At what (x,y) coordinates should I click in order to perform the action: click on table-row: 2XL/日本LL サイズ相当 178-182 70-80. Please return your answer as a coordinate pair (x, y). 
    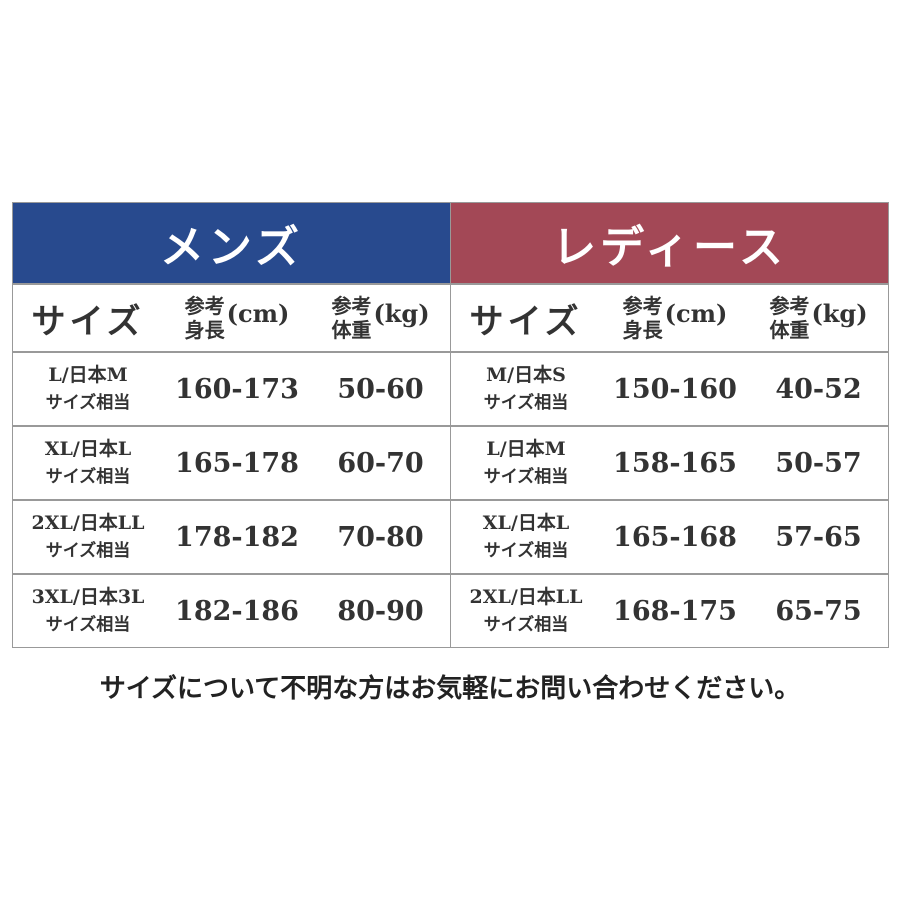
    Looking at the image, I should click on (231, 536).